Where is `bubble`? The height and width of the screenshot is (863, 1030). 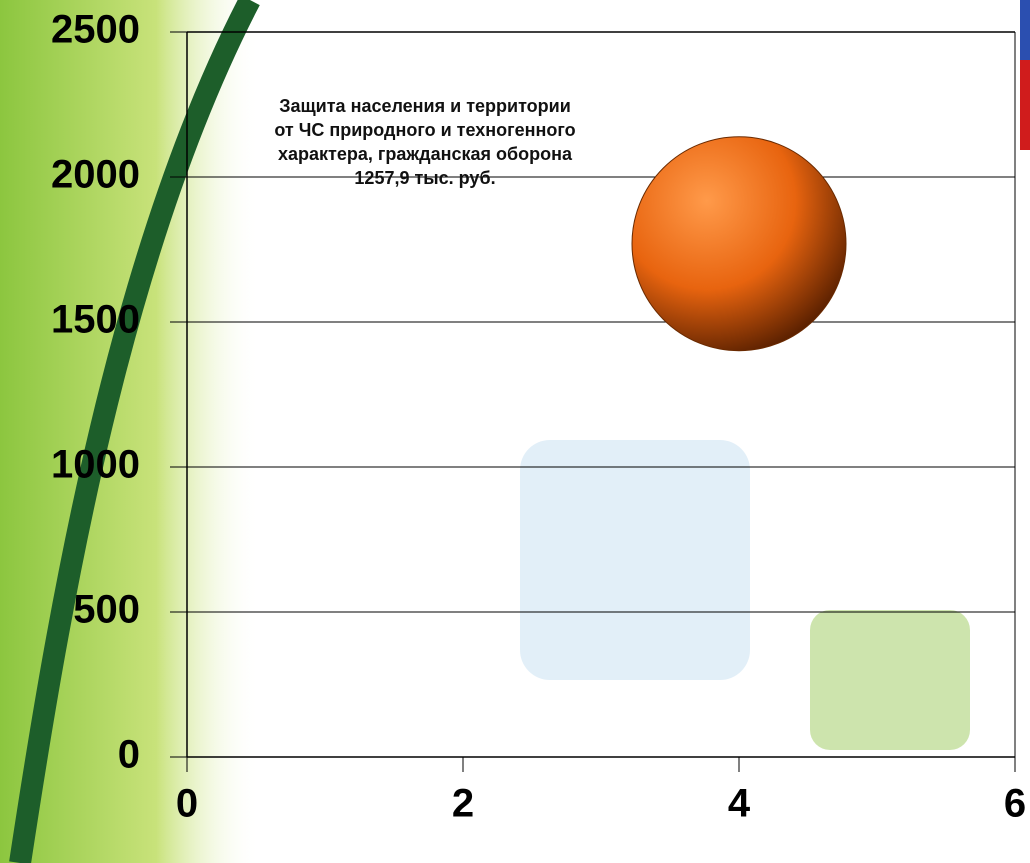 bubble is located at coordinates (739, 244).